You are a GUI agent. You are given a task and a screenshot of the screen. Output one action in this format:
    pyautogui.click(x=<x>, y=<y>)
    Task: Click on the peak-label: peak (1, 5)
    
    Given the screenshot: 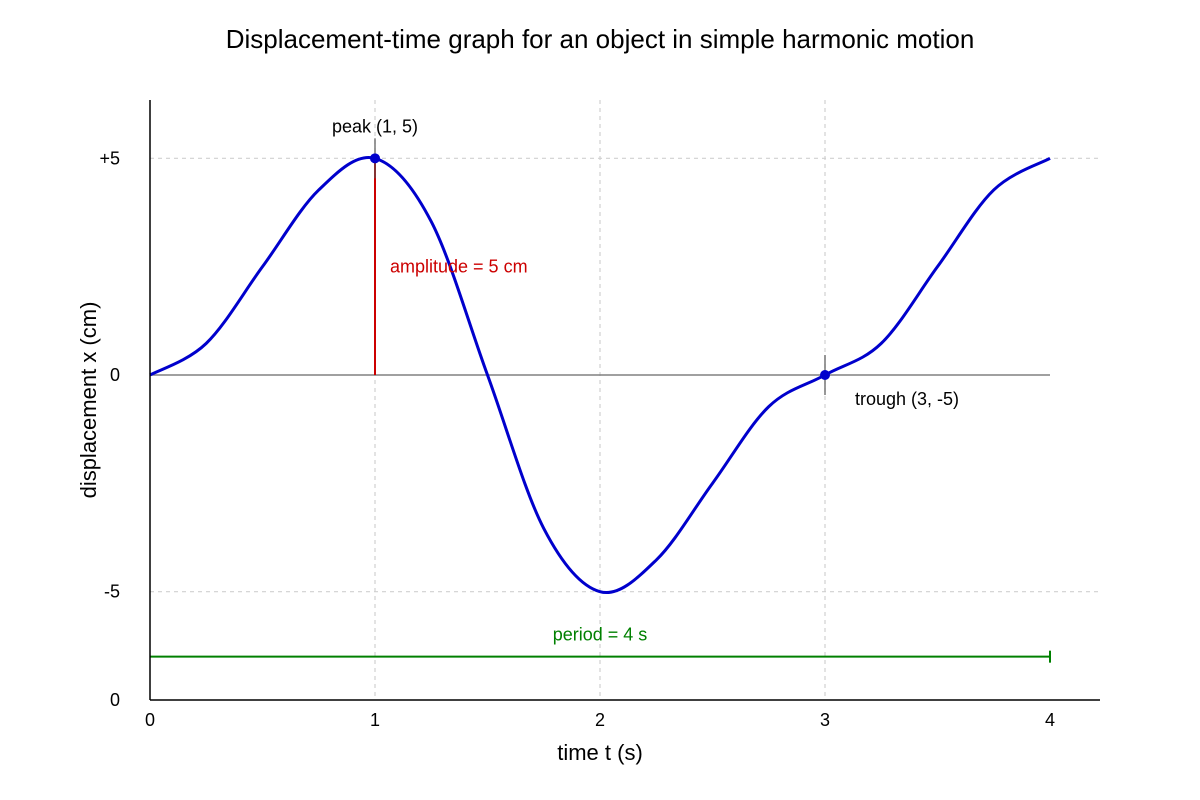 What is the action you would take?
    pyautogui.click(x=375, y=126)
    